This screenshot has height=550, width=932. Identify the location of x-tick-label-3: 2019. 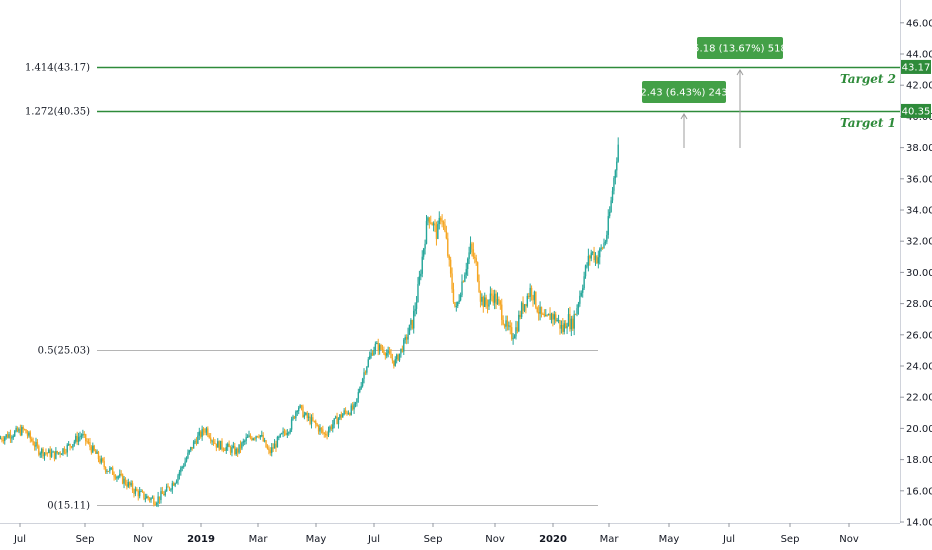
(201, 539).